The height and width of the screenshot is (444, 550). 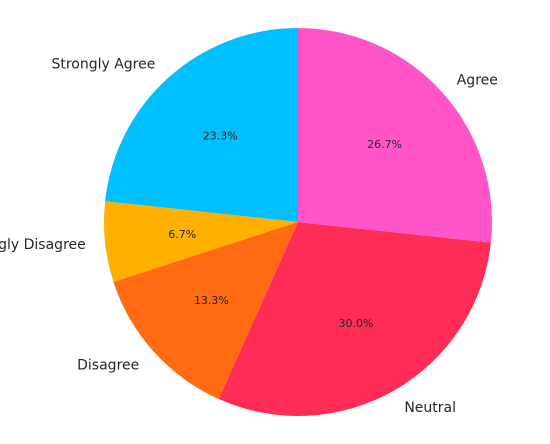 What do you see at coordinates (103, 64) in the screenshot?
I see `category-label: Strongly Agree` at bounding box center [103, 64].